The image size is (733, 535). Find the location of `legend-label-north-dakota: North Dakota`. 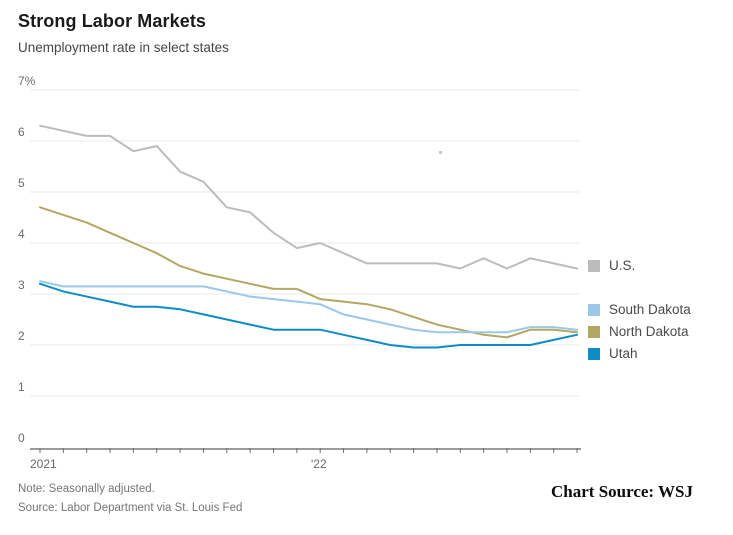

legend-label-north-dakota: North Dakota is located at coordinates (649, 331).